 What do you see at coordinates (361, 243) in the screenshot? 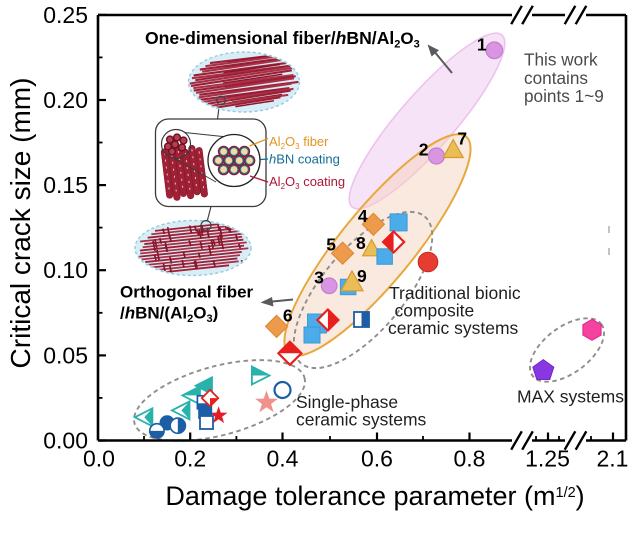
I see `svg-text: 8` at bounding box center [361, 243].